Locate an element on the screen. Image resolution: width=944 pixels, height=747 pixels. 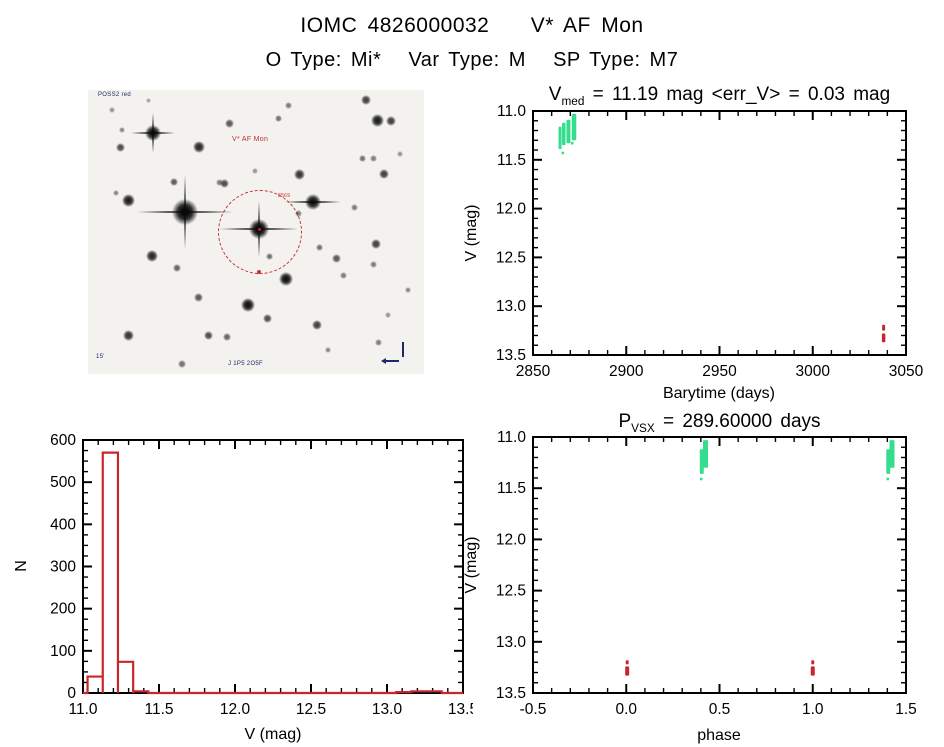
y-tick-label: 600 is located at coordinates (63, 440).